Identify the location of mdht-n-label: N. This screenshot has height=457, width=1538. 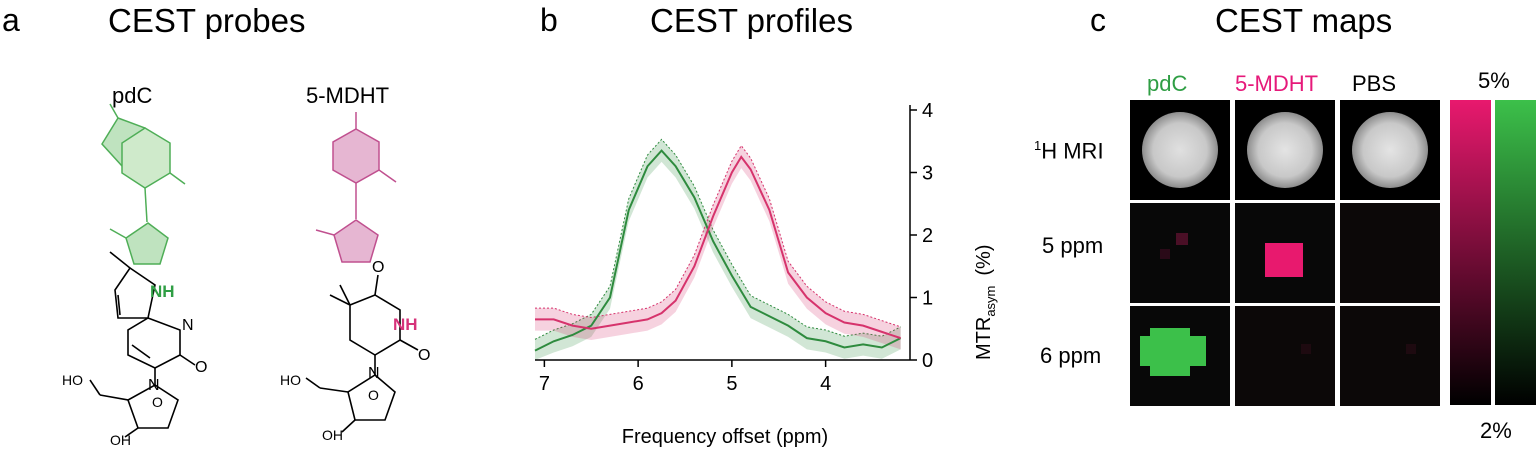
(374, 373).